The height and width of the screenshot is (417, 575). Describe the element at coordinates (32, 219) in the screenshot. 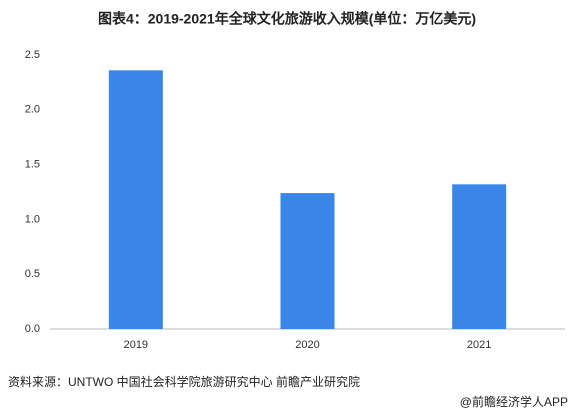

I see `y-tick-label: 1.0` at that location.